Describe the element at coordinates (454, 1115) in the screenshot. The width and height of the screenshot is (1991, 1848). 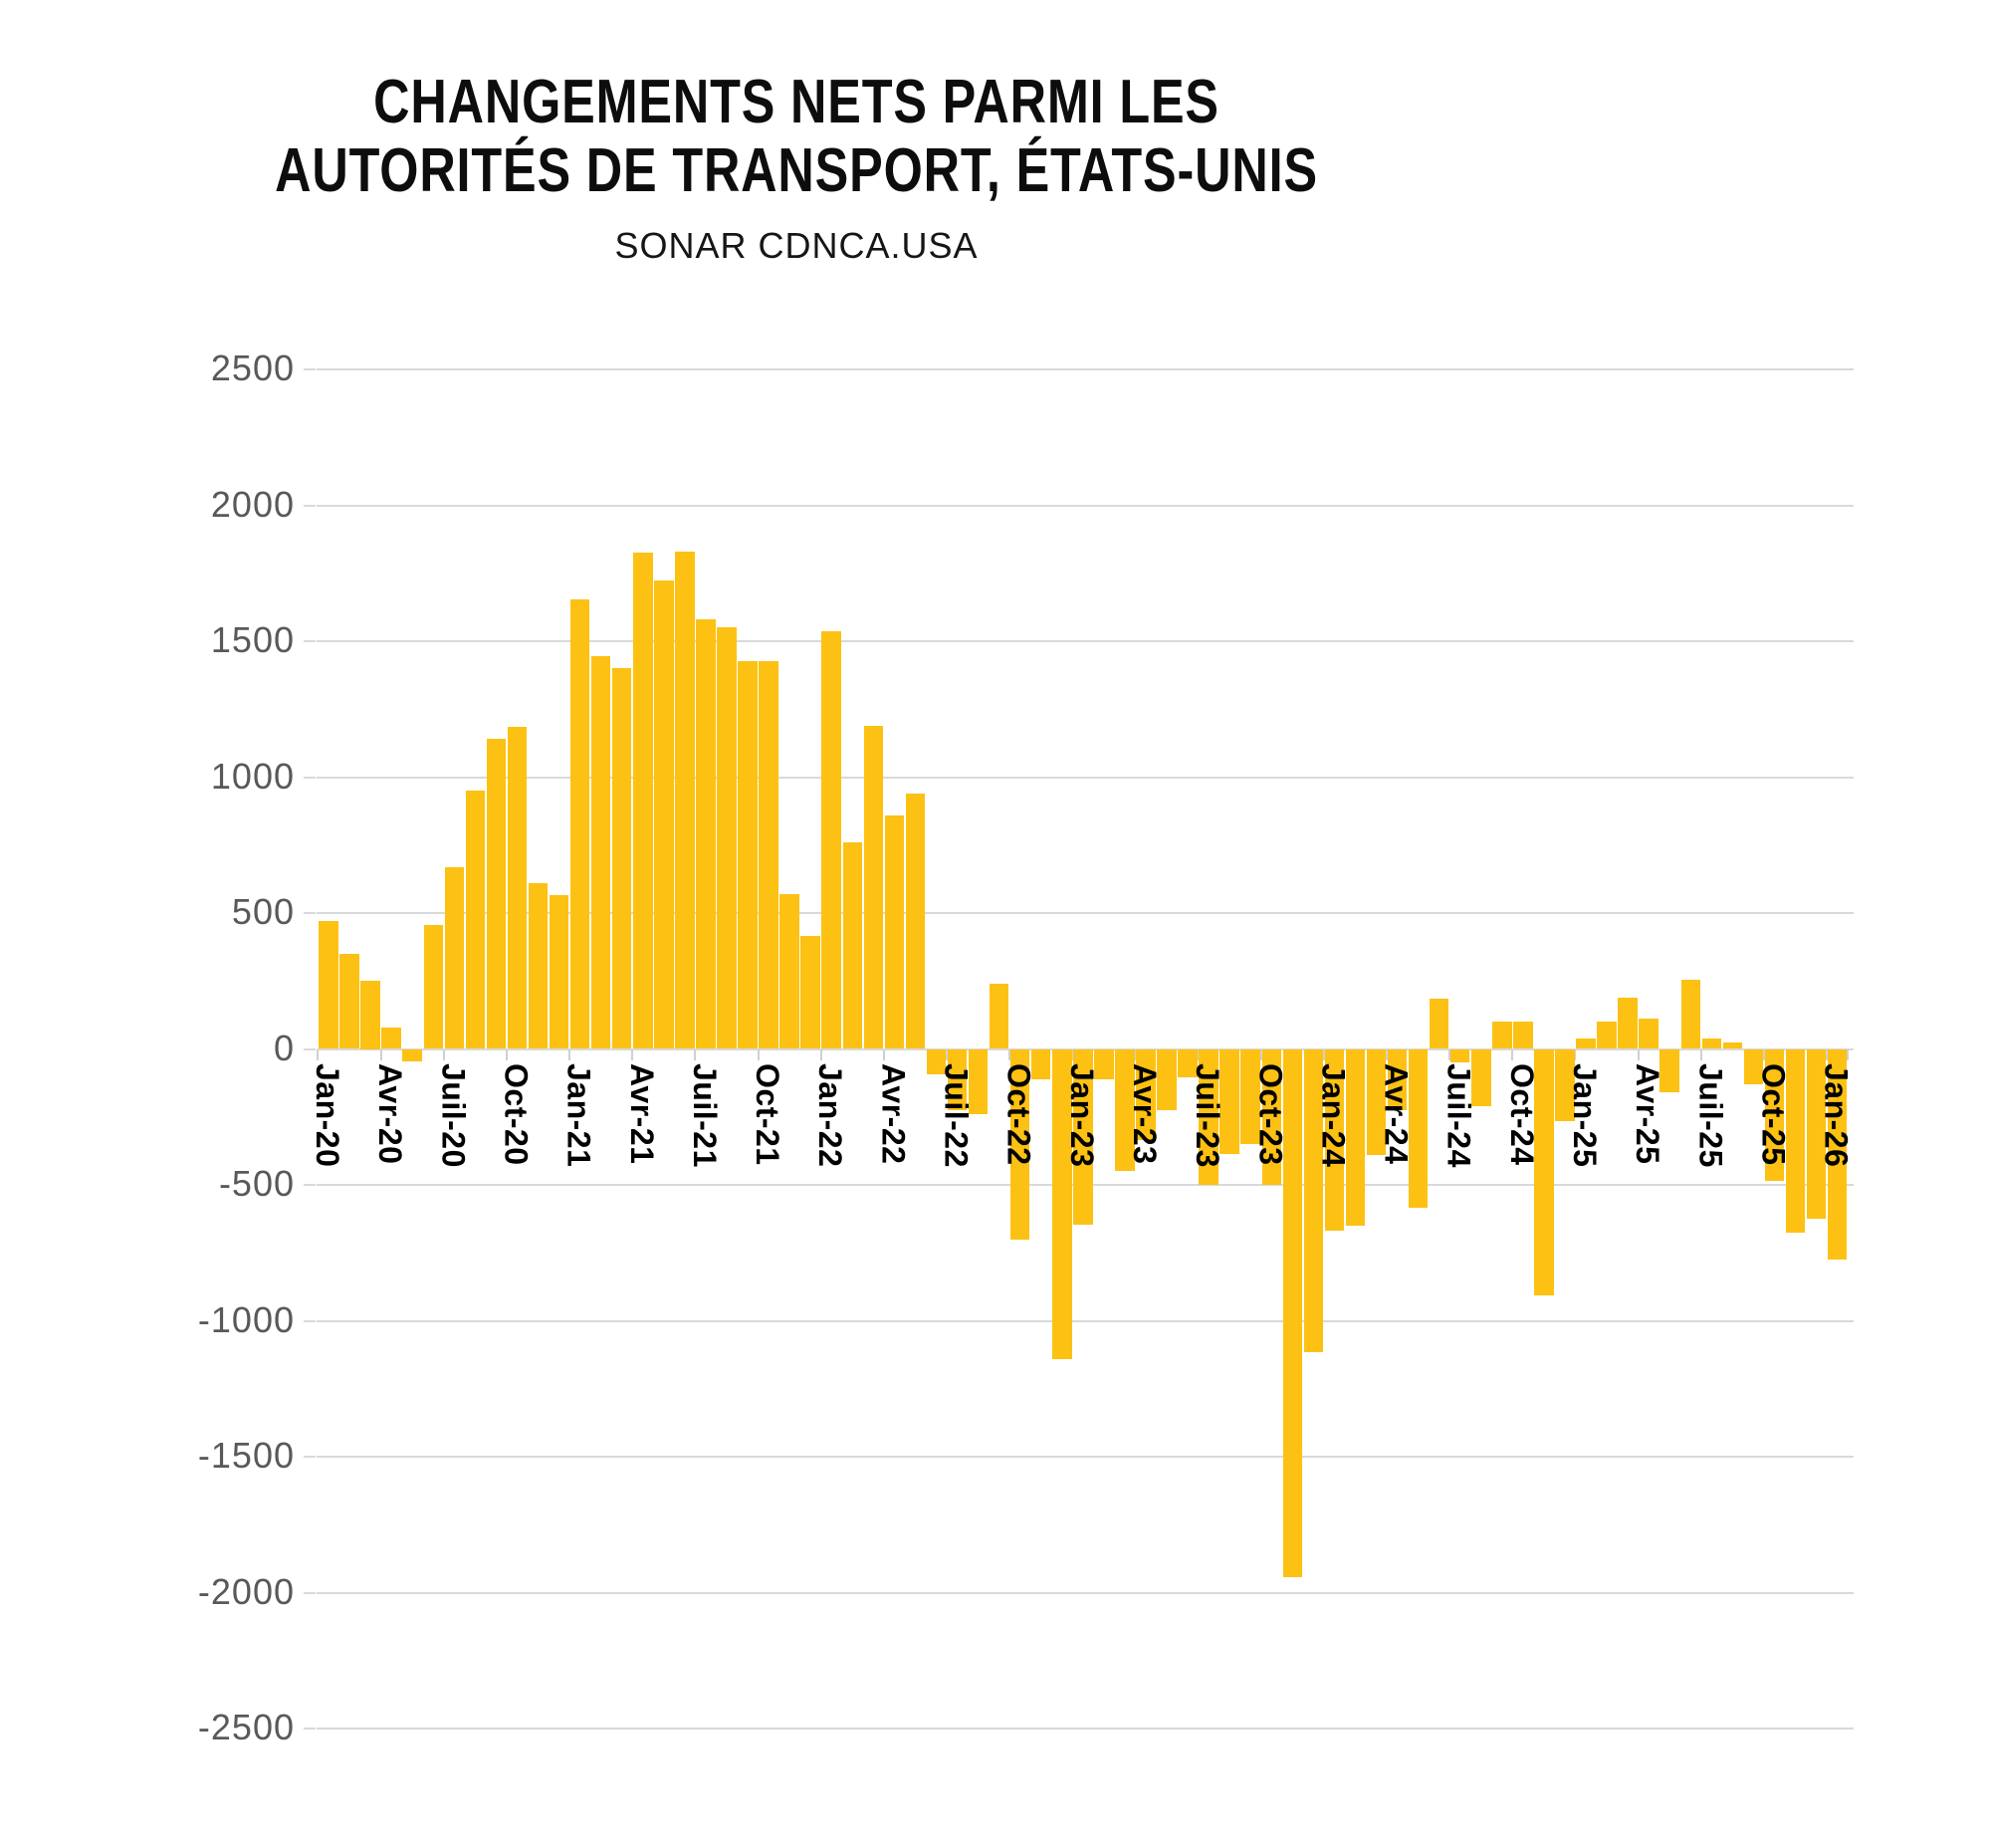
I see `x-axis-label: Juil-20` at that location.